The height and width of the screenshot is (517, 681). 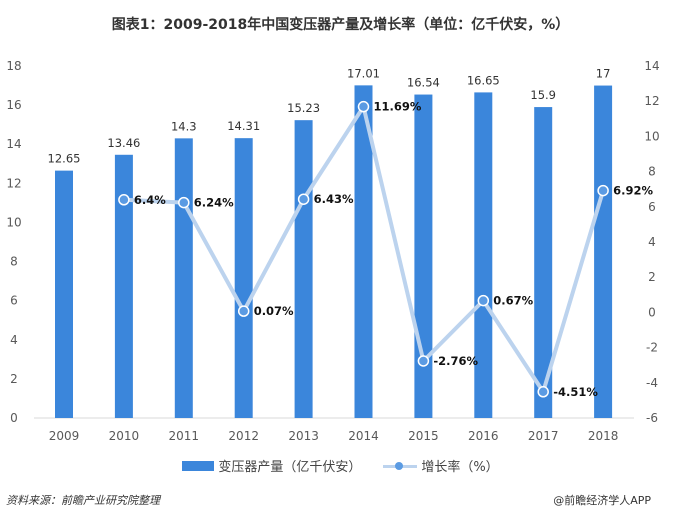 What do you see at coordinates (303, 436) in the screenshot?
I see `x-axis-tick: 2013` at bounding box center [303, 436].